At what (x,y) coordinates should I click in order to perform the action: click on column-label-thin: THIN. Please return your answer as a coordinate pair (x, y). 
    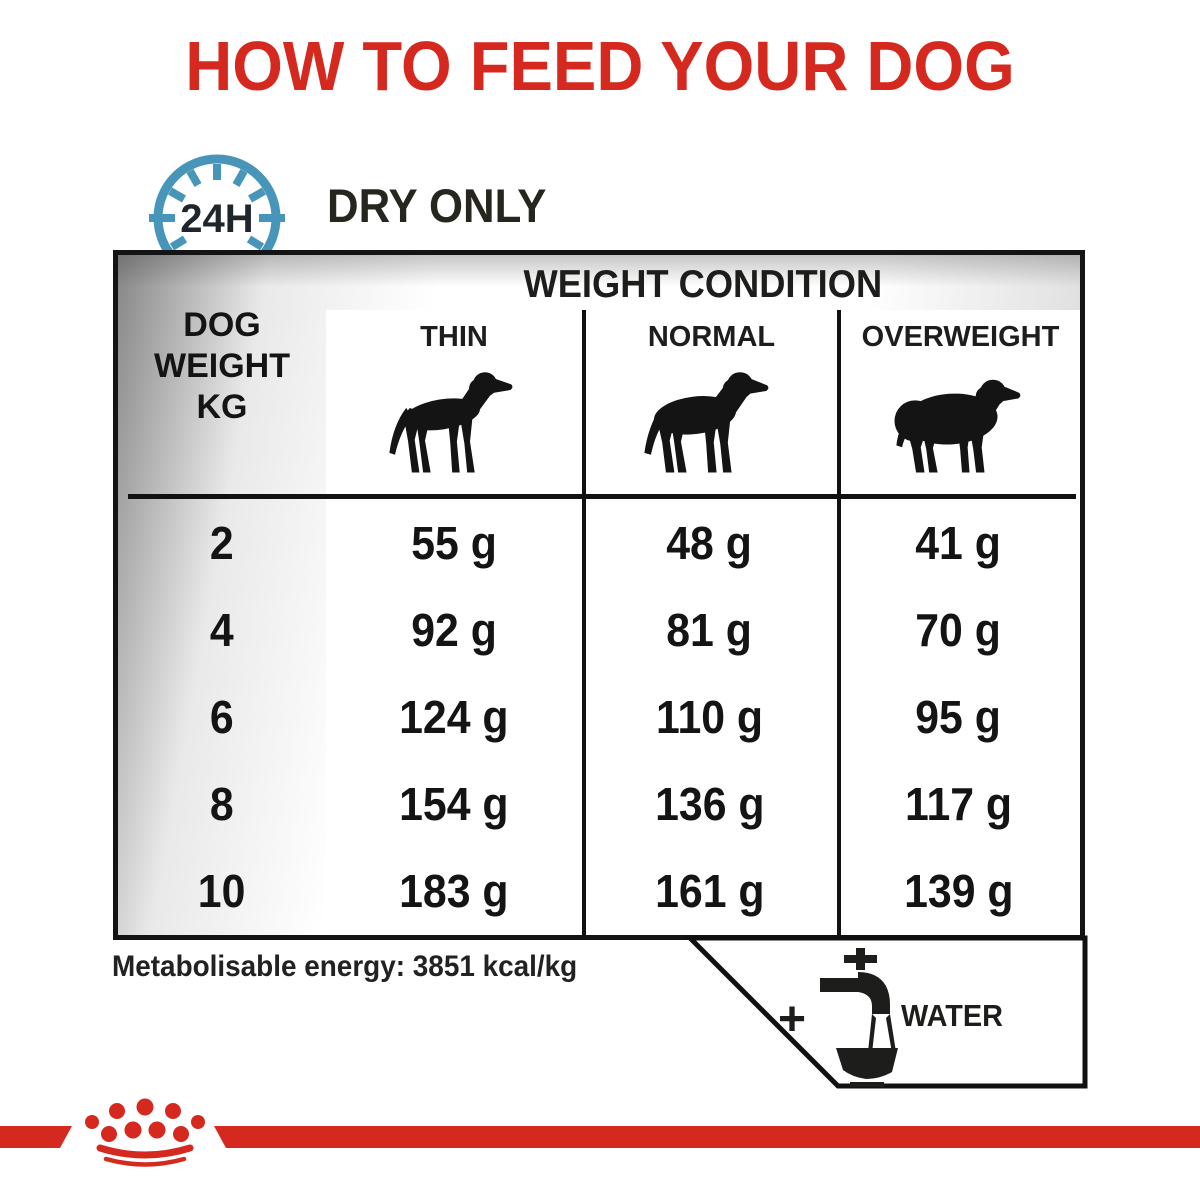
    Looking at the image, I should click on (454, 337).